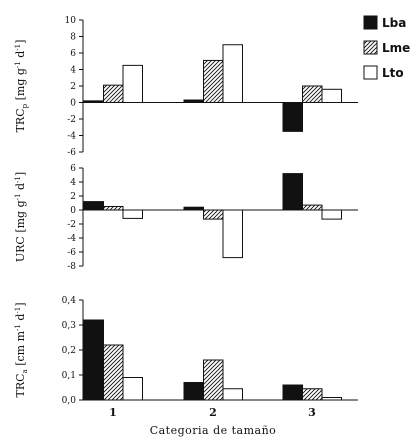 This screenshot has width=420, height=444. I want to click on x-axis-label: Categoria de tamaño, so click(213, 430).